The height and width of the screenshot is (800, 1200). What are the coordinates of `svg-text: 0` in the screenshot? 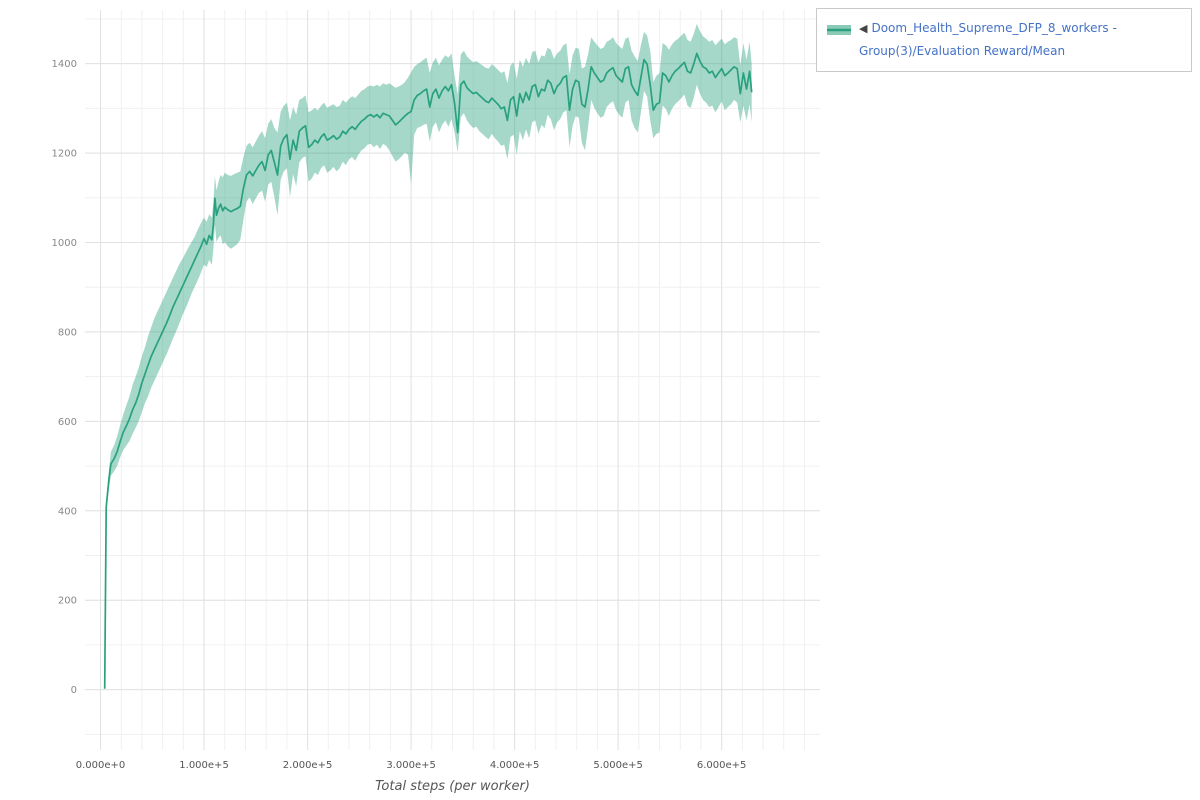 It's located at (74, 690).